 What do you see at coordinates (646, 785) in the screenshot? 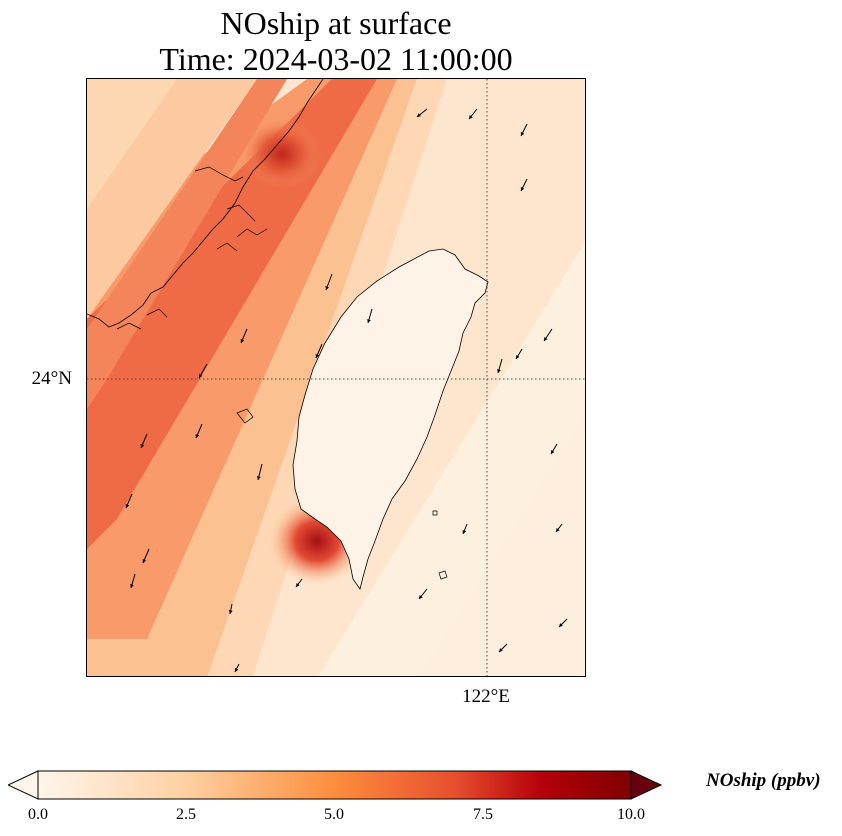
I see `colorbar-max-extend` at bounding box center [646, 785].